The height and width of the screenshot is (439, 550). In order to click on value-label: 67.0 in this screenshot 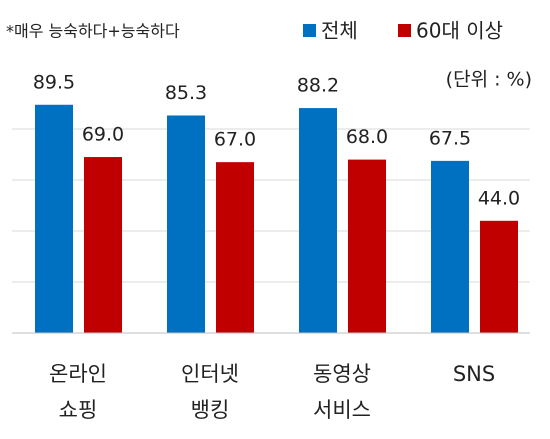, I will do `click(235, 140)`.